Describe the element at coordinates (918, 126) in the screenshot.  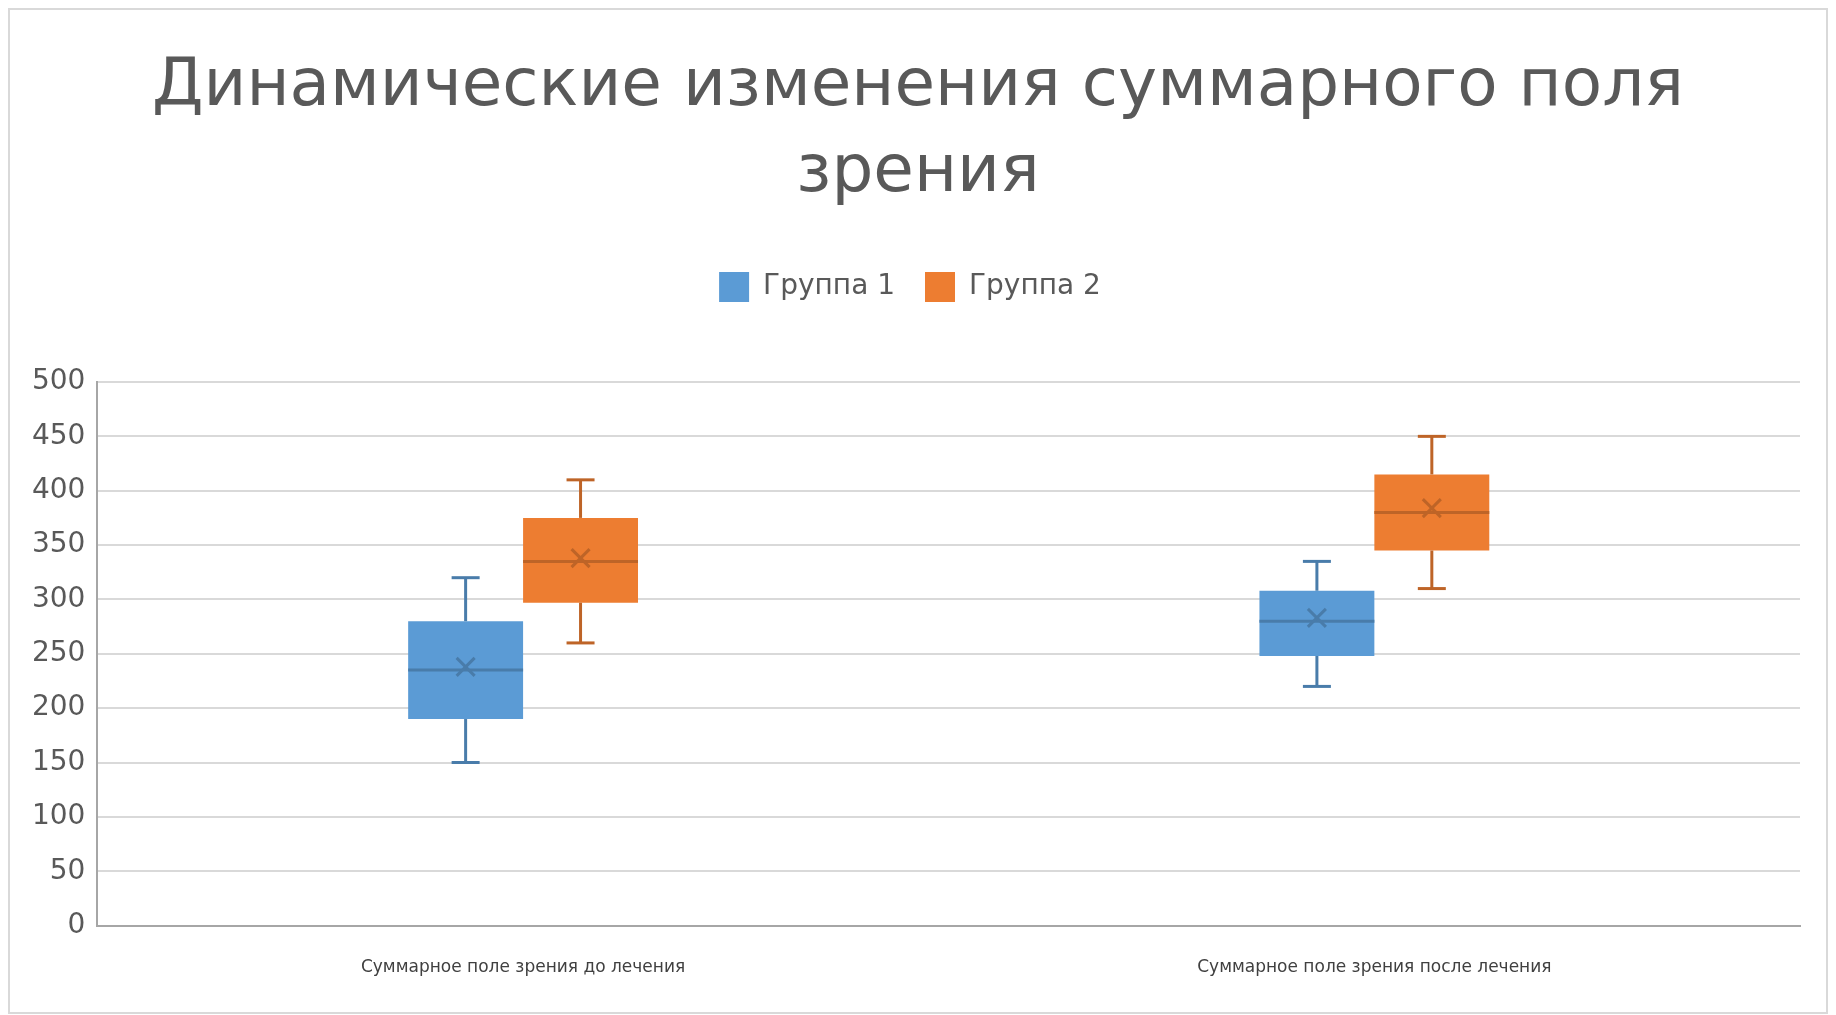
I see `chart-title: Динамические изменения суммарного поля зрения` at that location.